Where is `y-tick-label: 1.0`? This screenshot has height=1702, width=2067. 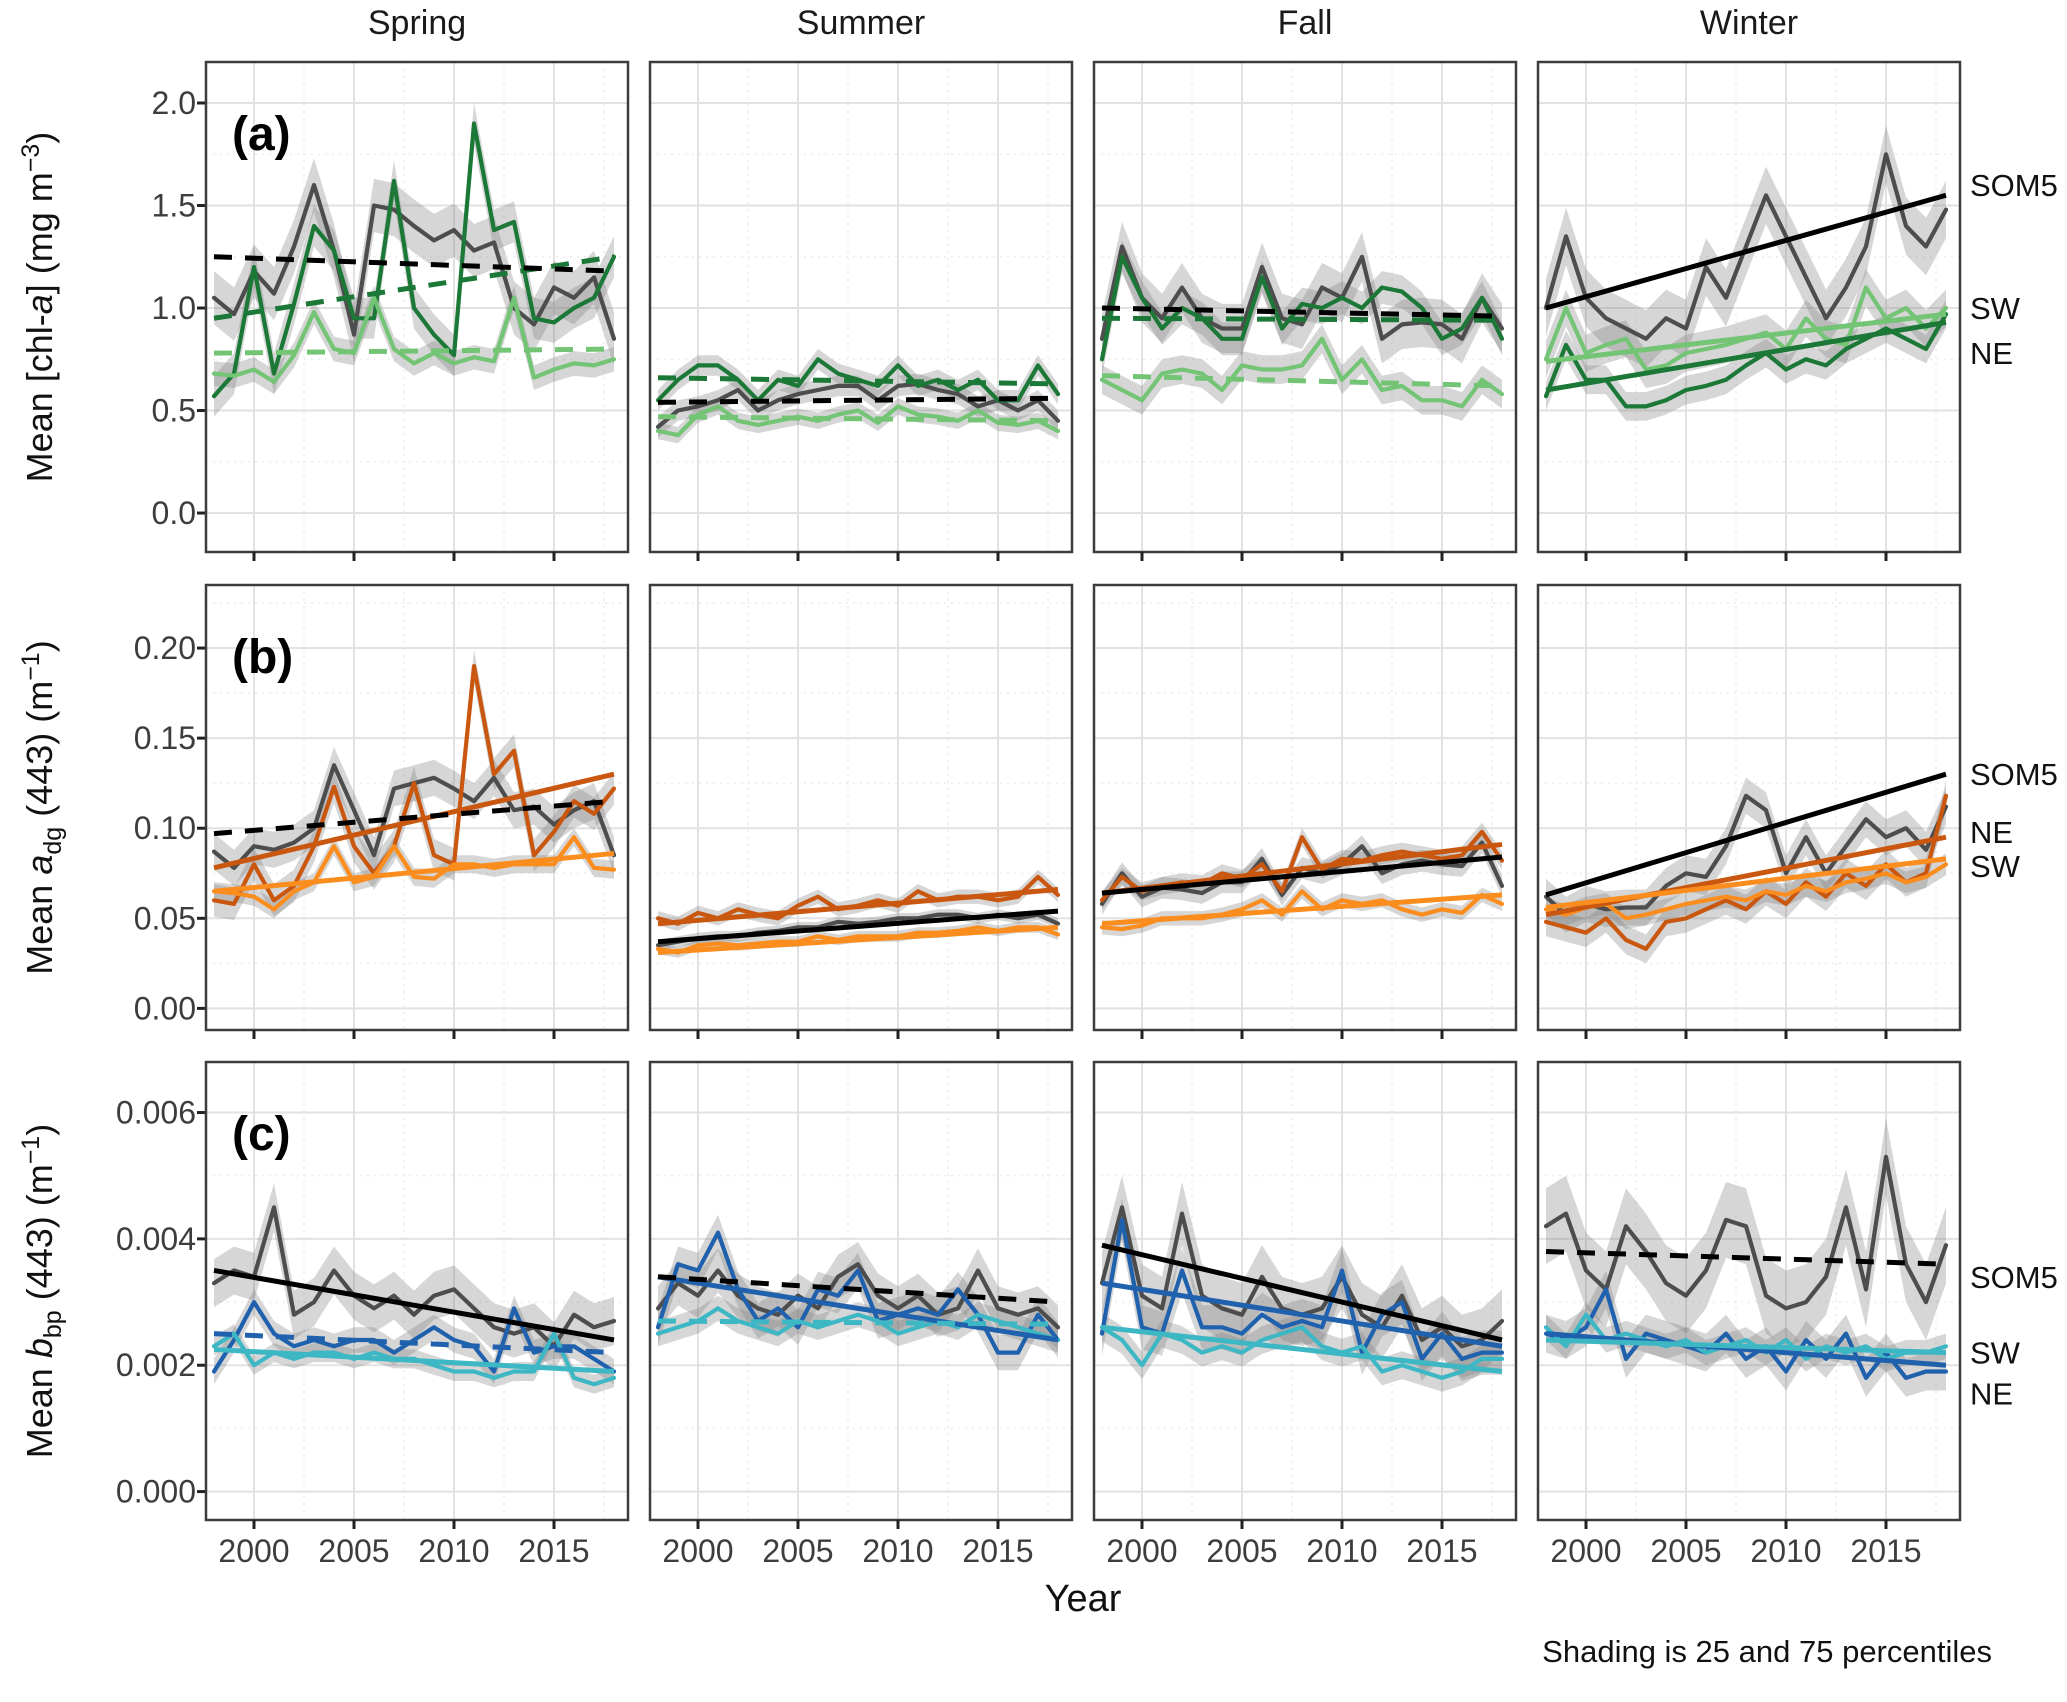 y-tick-label: 1.0 is located at coordinates (174, 308).